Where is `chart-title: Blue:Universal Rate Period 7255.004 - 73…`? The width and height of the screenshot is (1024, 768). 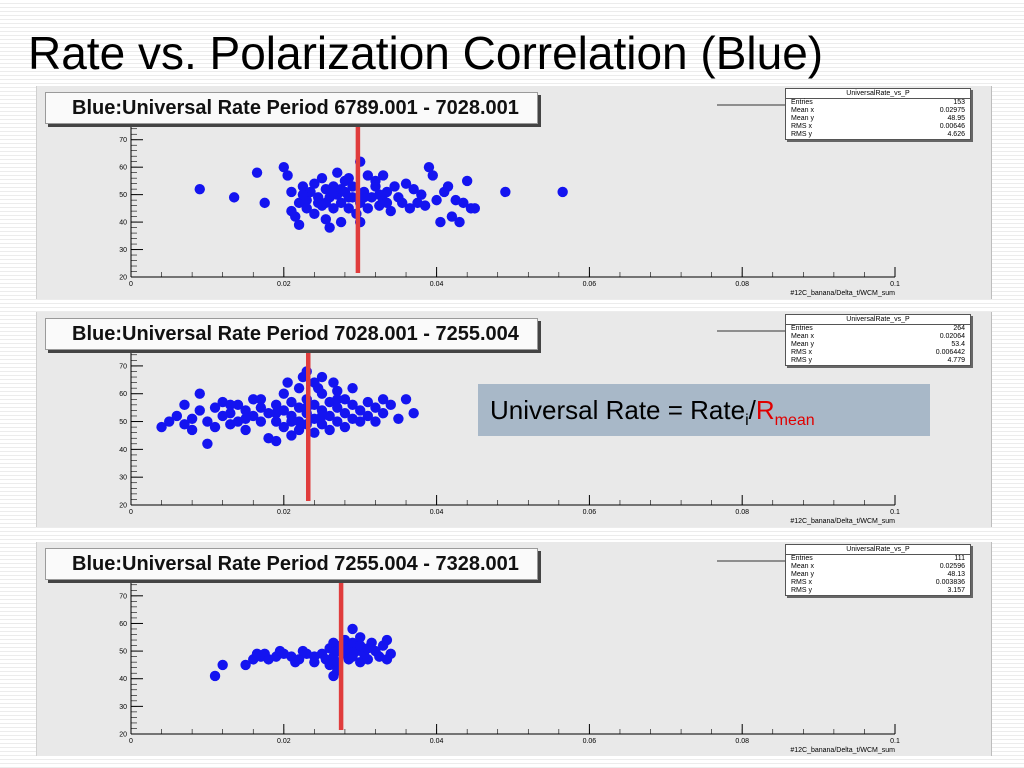 chart-title: Blue:Universal Rate Period 7255.004 - 73… is located at coordinates (291, 564).